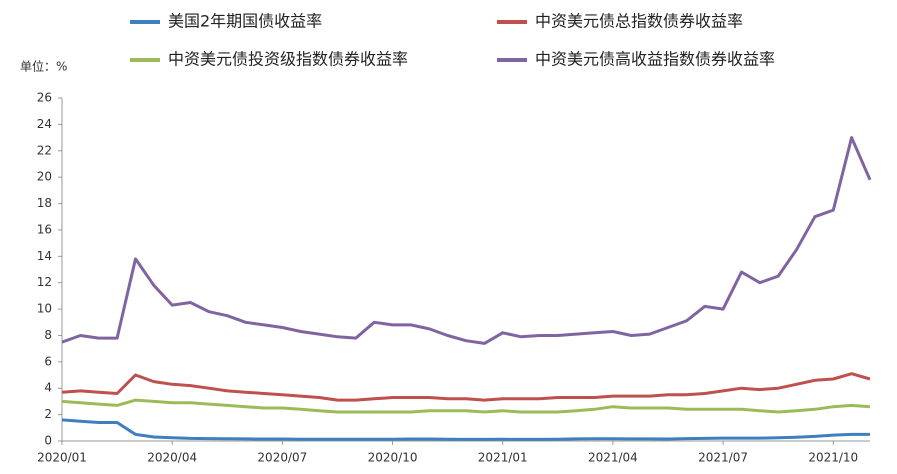 This screenshot has width=897, height=474. Describe the element at coordinates (44, 150) in the screenshot. I see `y-tick-label: 22` at that location.